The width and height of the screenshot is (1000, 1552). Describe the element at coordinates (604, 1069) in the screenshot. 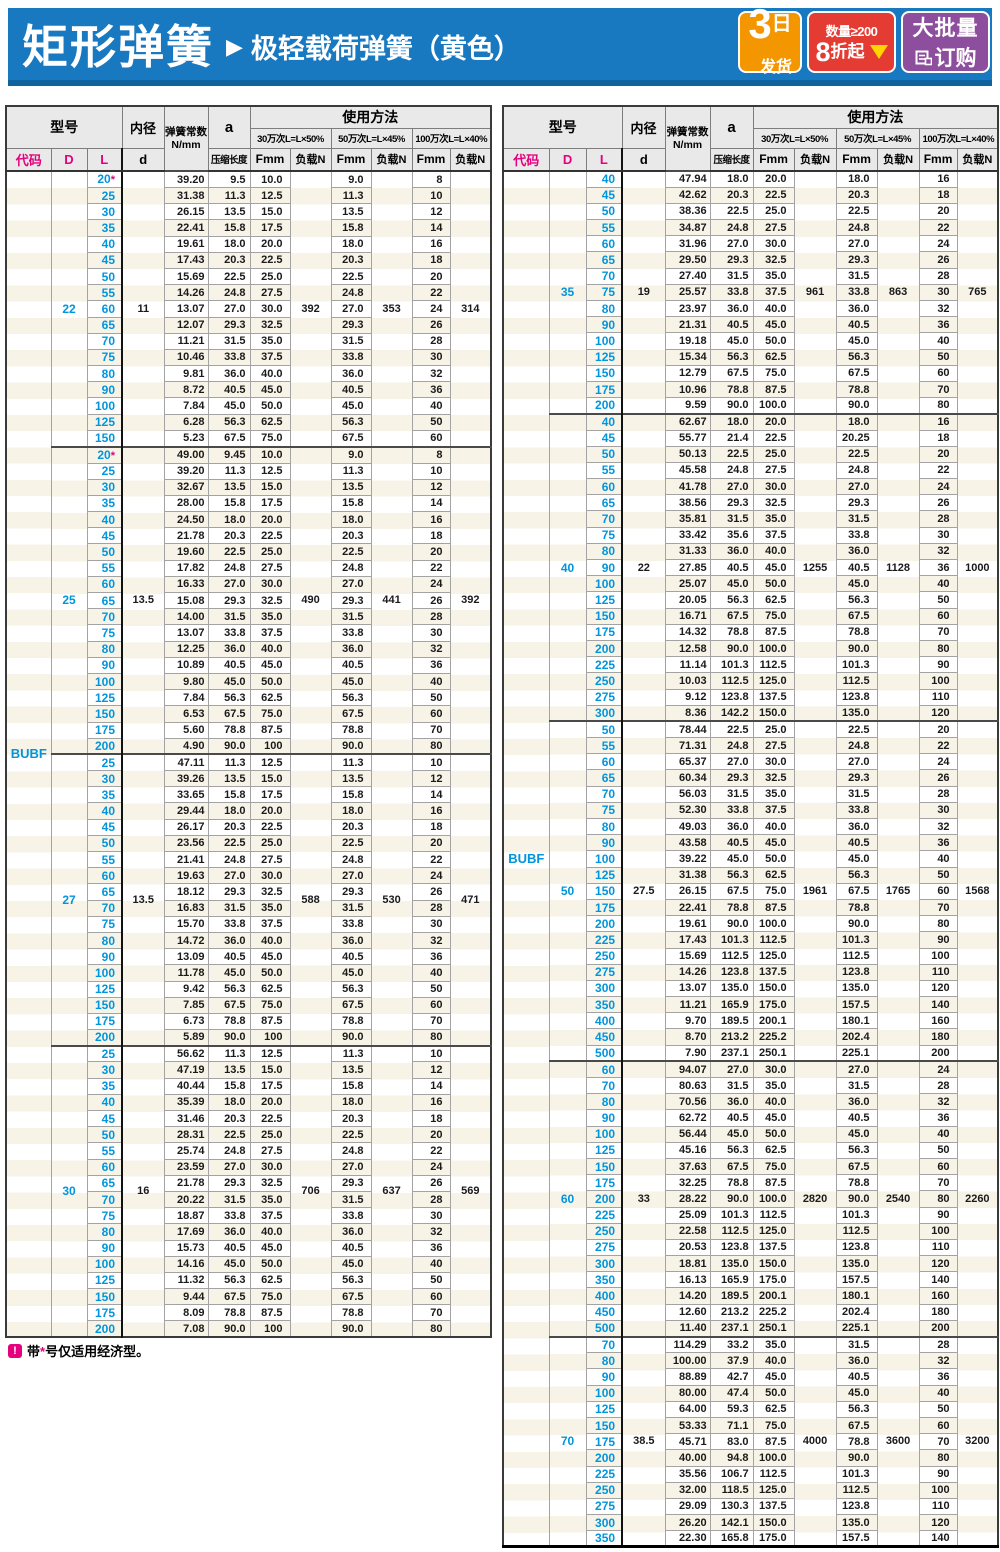

I see `free-length-L: 60` at that location.